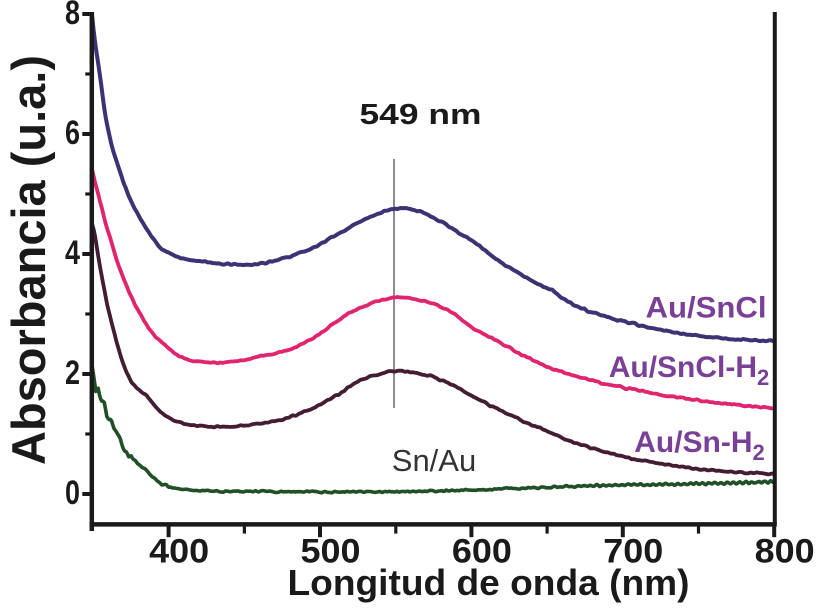 This screenshot has width=816, height=616. What do you see at coordinates (72, 373) in the screenshot?
I see `svg-text: 2` at bounding box center [72, 373].